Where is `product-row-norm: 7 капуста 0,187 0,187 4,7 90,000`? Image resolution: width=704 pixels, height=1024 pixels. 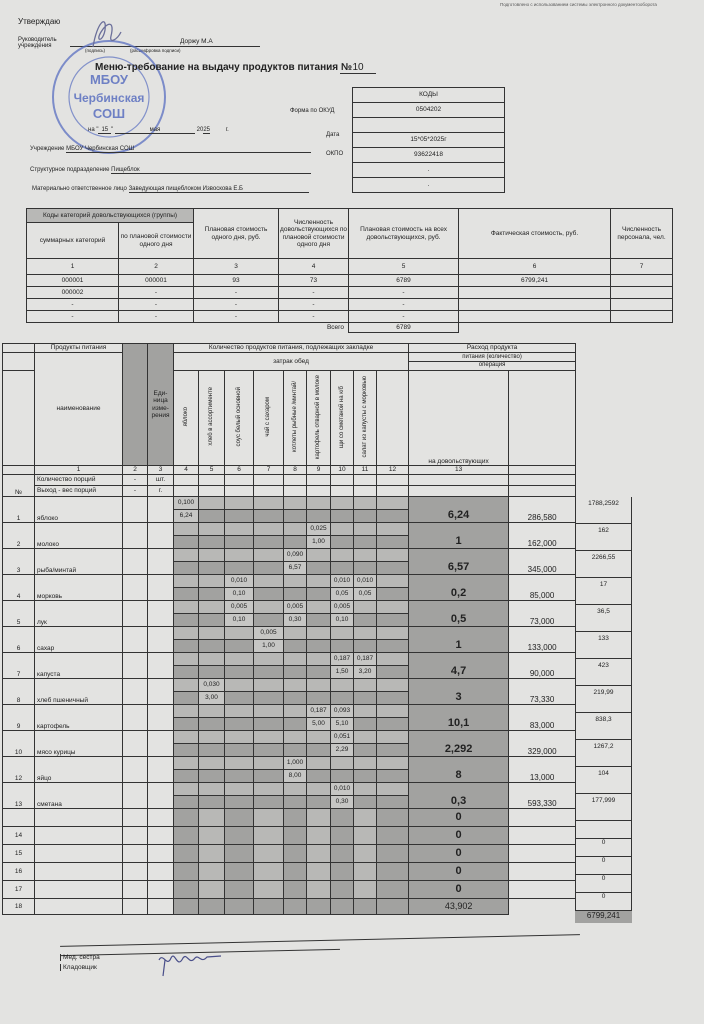
product-row-norm: 7 капуста 0,187 0,187 4,7 90,000 is located at coordinates (289, 665).